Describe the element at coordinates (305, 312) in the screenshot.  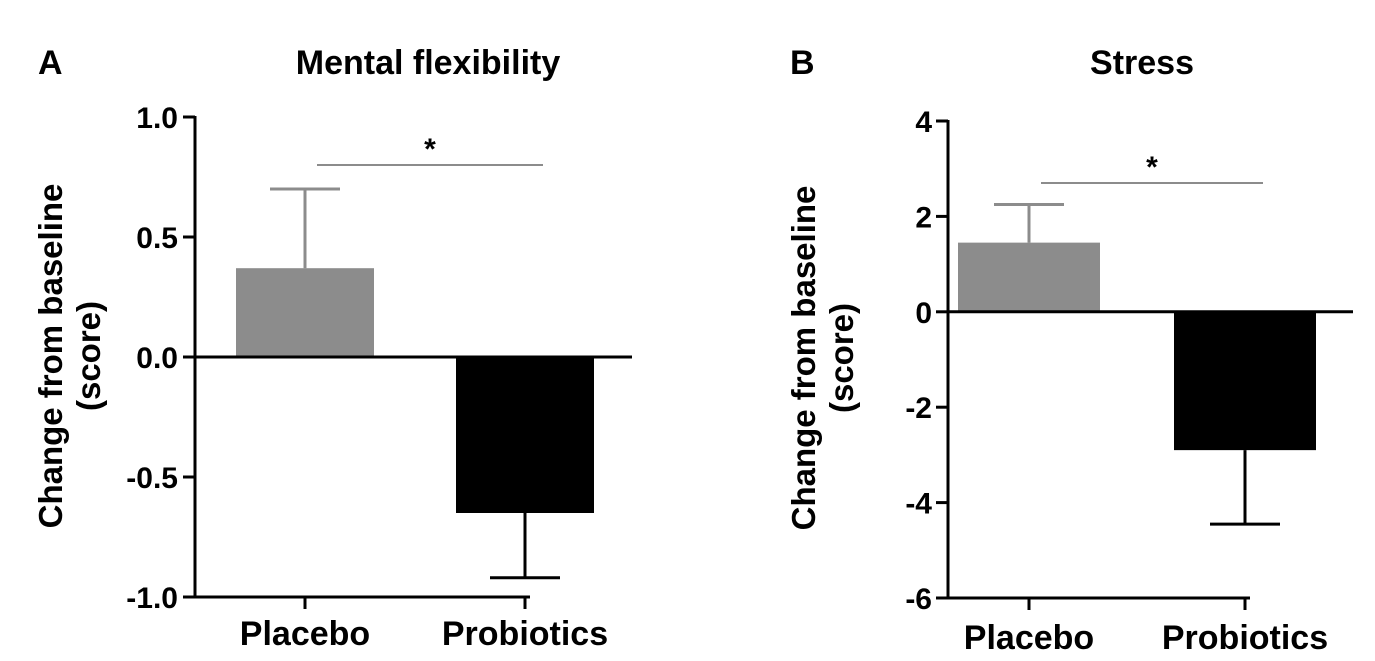
I see `panel-a-bar-placebo` at that location.